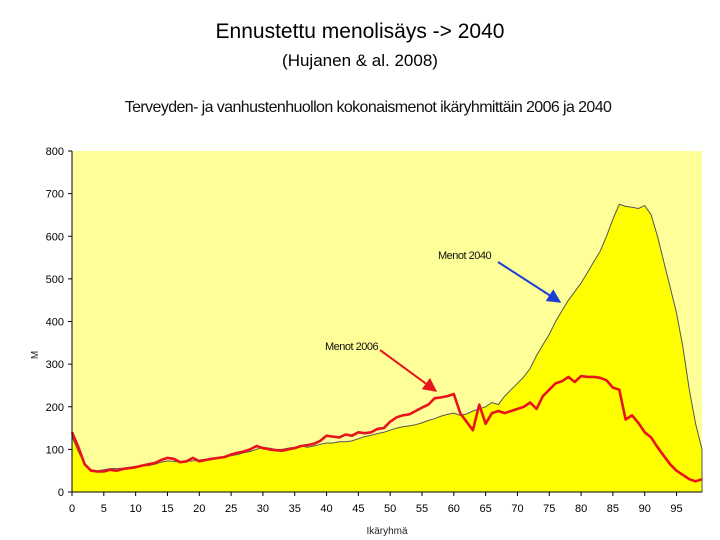 The height and width of the screenshot is (540, 720). Describe the element at coordinates (55, 323) in the screenshot. I see `y-tick-label: 400` at that location.